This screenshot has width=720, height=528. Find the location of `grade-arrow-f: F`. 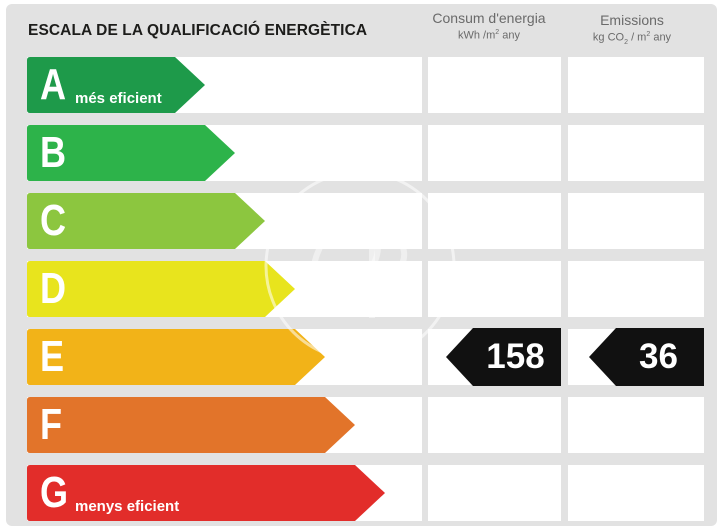

grade-arrow-f: F is located at coordinates (191, 425).